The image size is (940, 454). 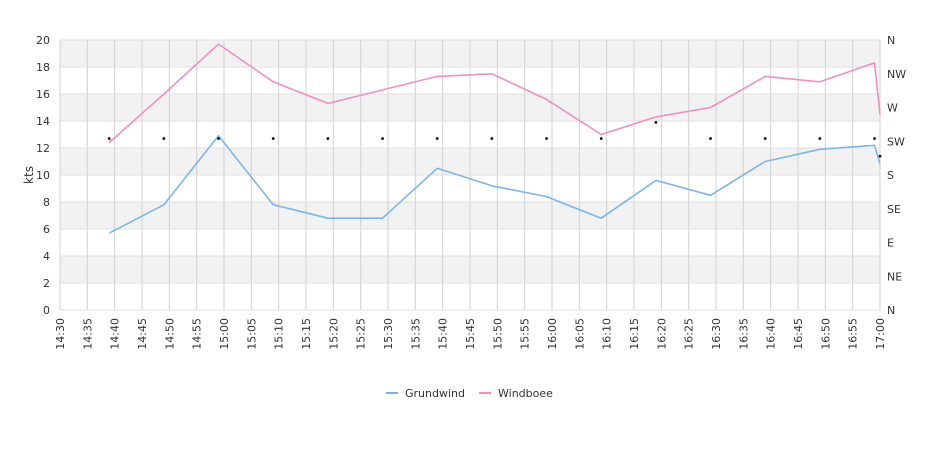 What do you see at coordinates (46, 310) in the screenshot?
I see `y-tick-label: 0` at bounding box center [46, 310].